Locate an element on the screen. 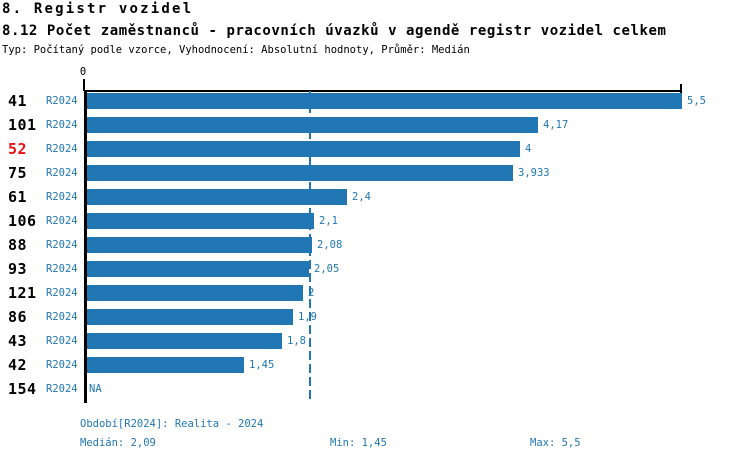 The height and width of the screenshot is (464, 750). row-org-id: 88 is located at coordinates (18, 245).